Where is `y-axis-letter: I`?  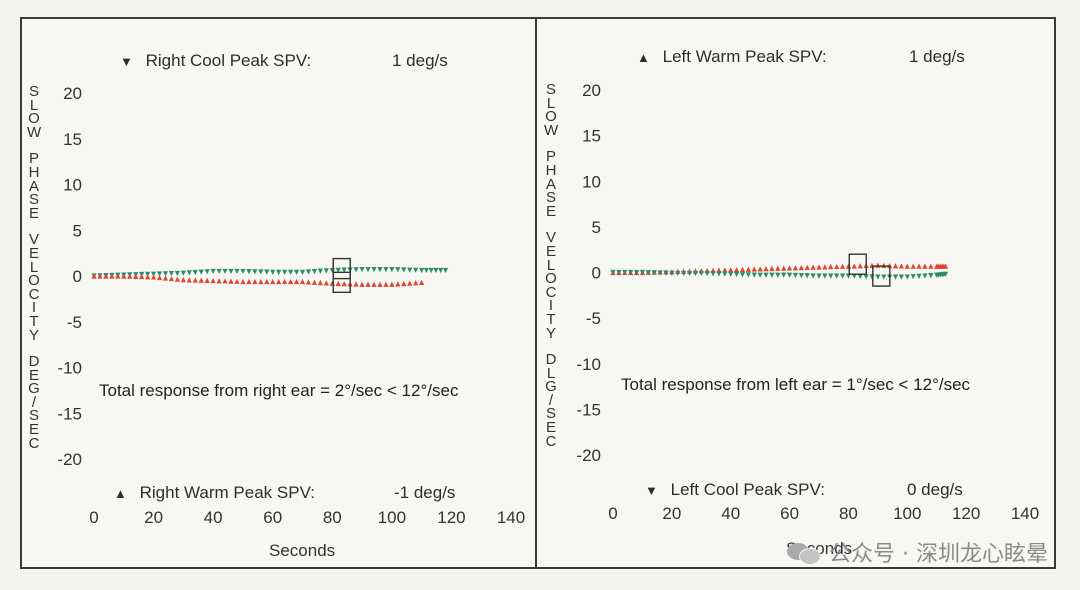 y-axis-letter: I is located at coordinates (551, 306).